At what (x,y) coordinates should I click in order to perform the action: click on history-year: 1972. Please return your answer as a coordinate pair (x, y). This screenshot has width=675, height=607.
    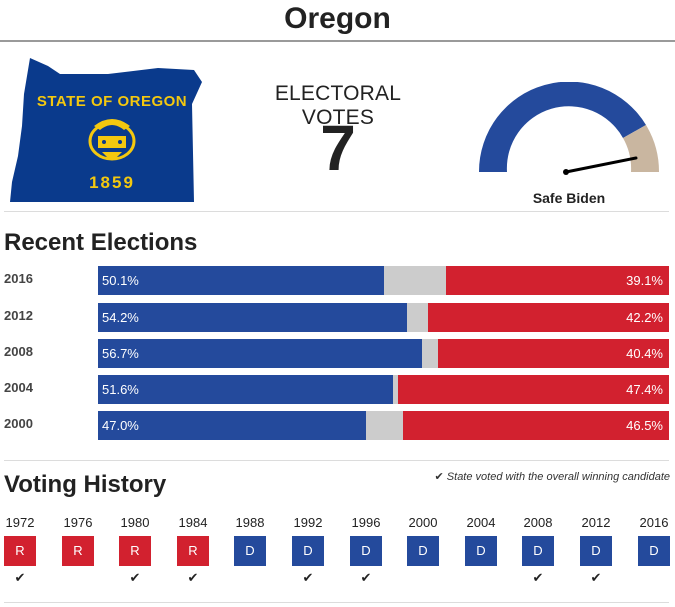
    Looking at the image, I should click on (20, 522).